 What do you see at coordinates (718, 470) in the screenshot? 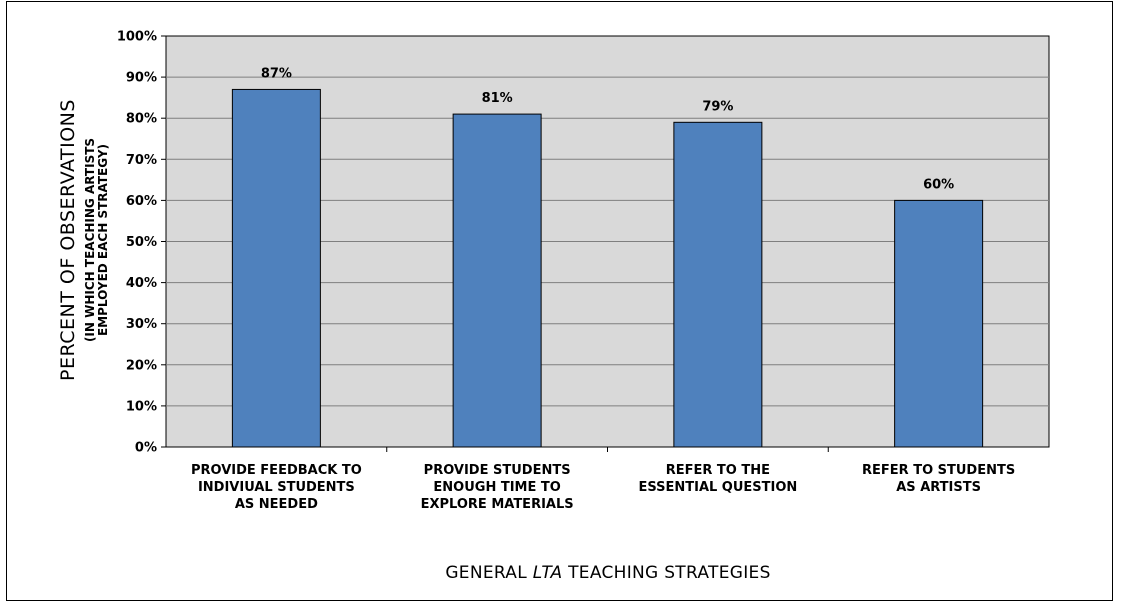
I see `category-label-line: REFER TO THE` at bounding box center [718, 470].